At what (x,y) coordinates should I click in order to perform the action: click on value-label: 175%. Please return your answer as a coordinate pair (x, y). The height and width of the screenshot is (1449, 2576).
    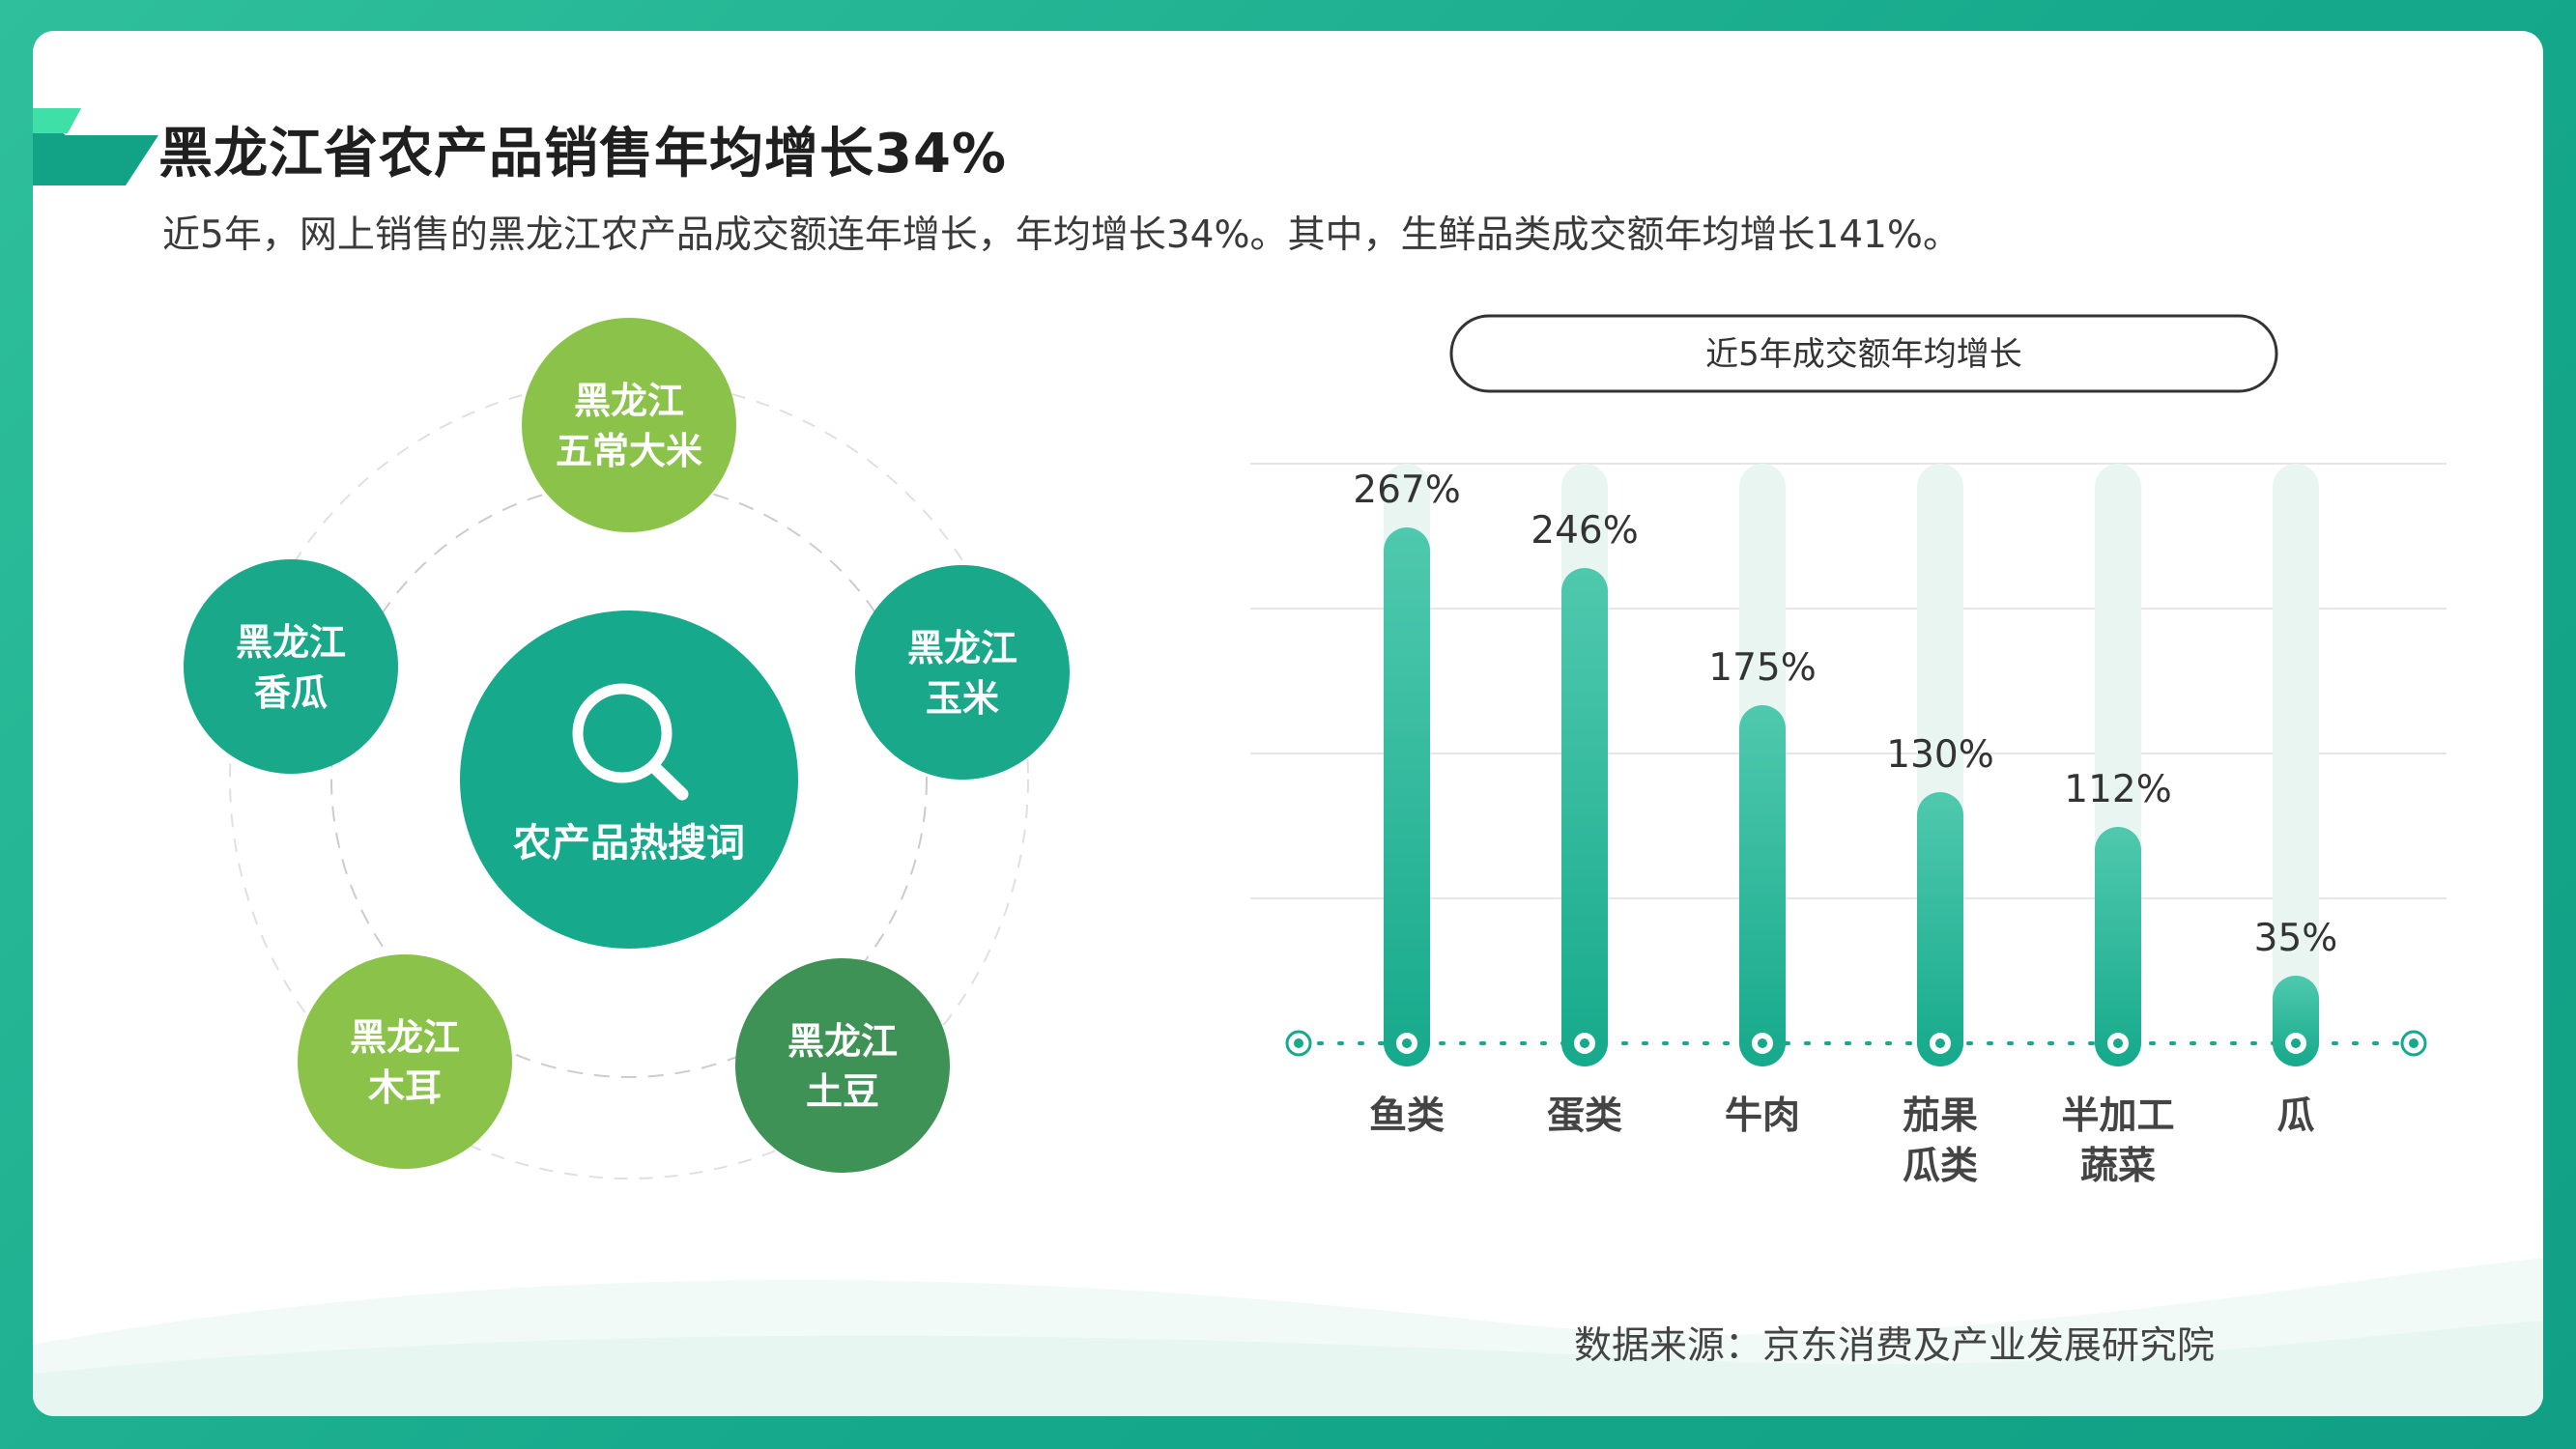
    Looking at the image, I should click on (1763, 668).